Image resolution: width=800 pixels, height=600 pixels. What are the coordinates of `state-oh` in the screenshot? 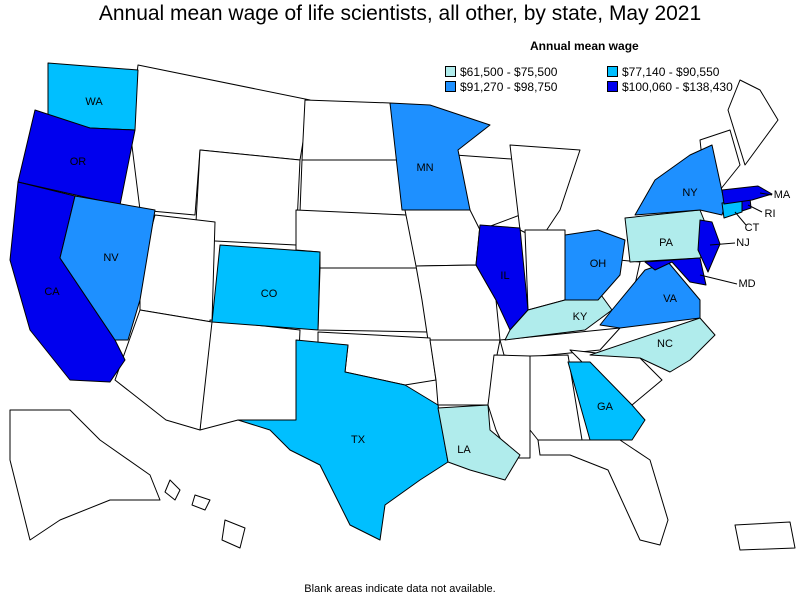 It's located at (595, 265).